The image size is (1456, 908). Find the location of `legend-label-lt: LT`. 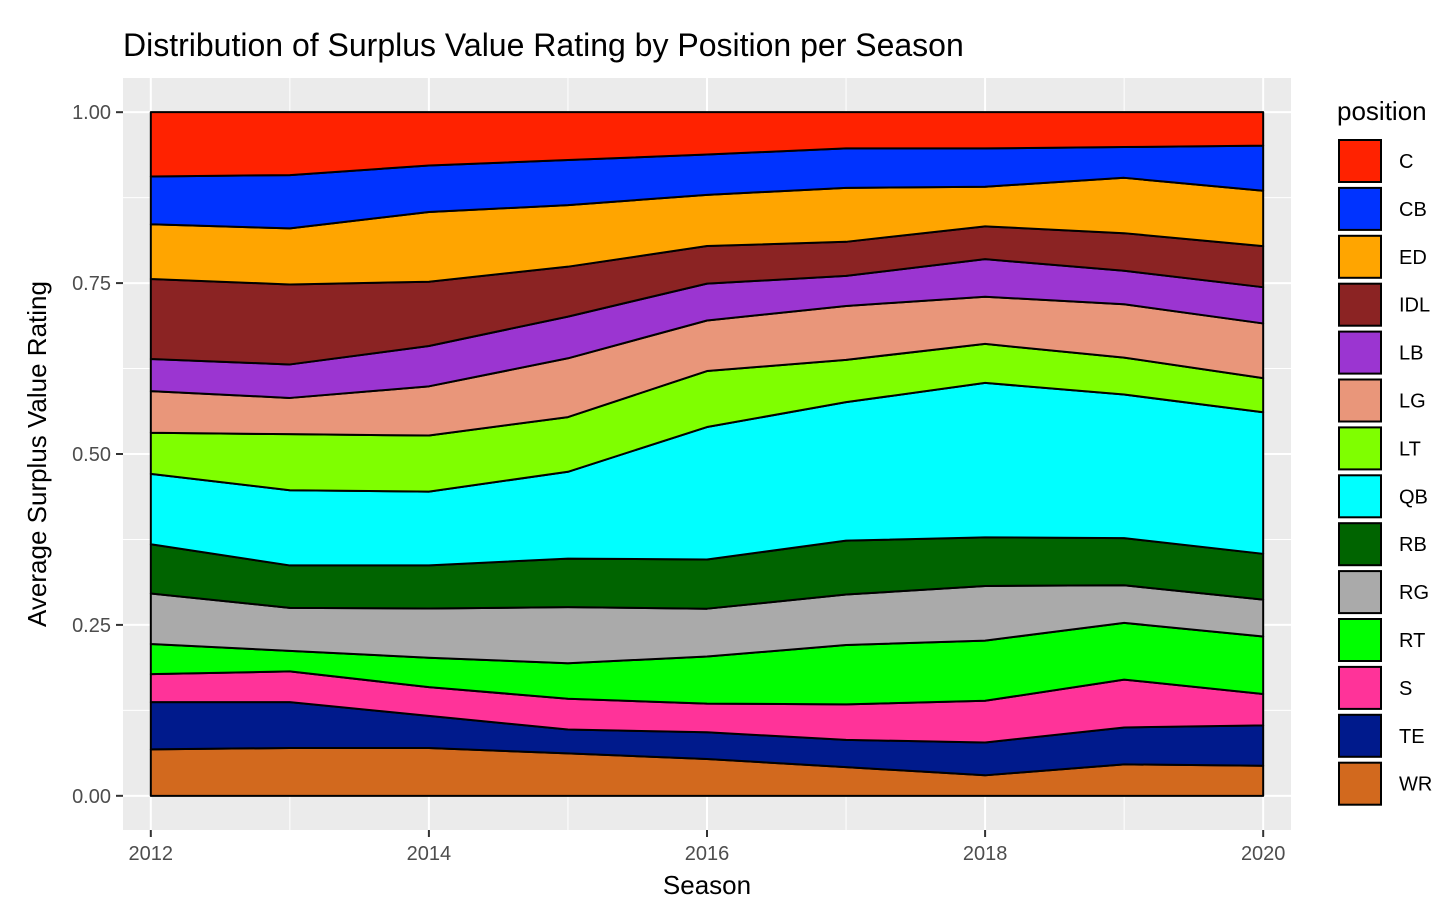

legend-label-lt: LT is located at coordinates (1410, 449).